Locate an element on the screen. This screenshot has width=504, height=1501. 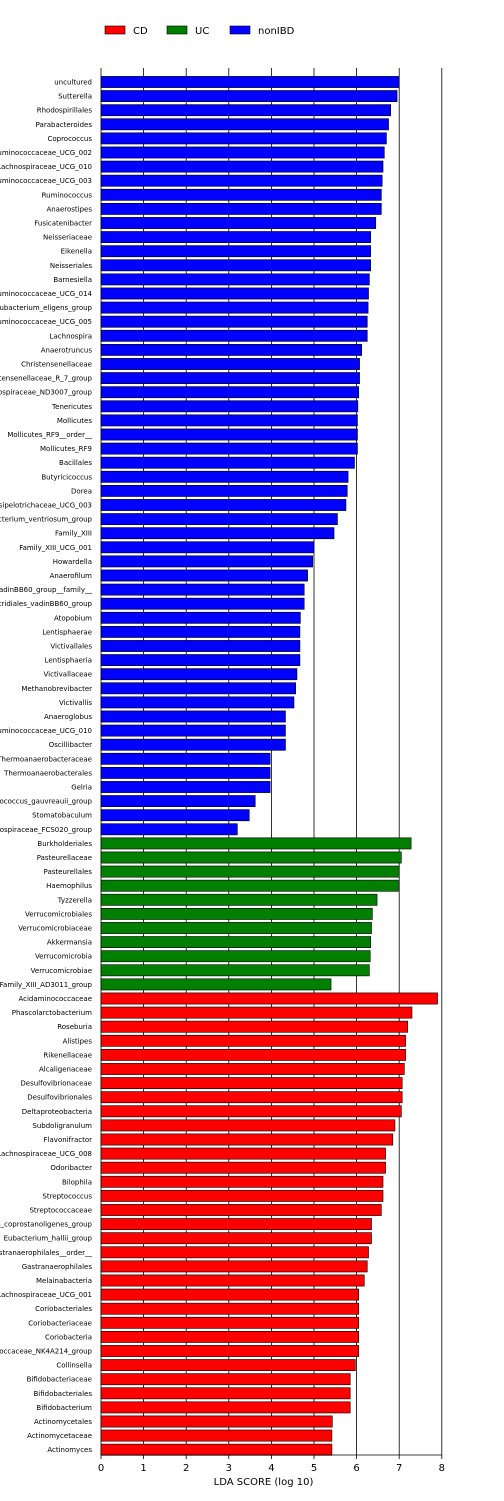
y-label-cd-1: Phascolarctobacterium is located at coordinates (52, 1013).